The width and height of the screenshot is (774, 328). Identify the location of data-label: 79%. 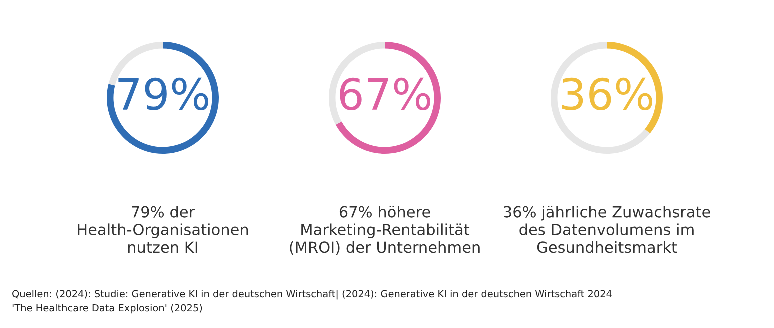
(163, 94).